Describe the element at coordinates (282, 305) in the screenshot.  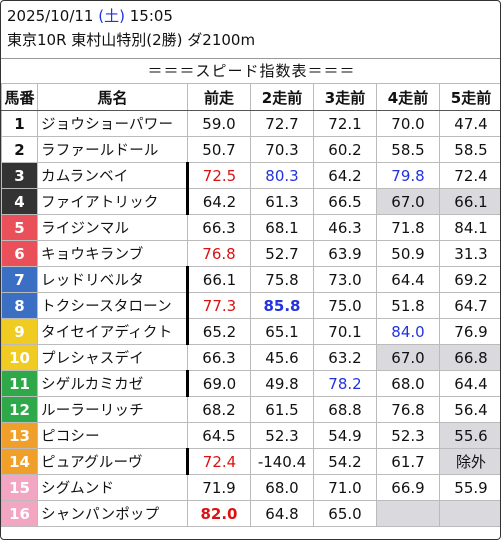
I see `index-value: 85.8` at that location.